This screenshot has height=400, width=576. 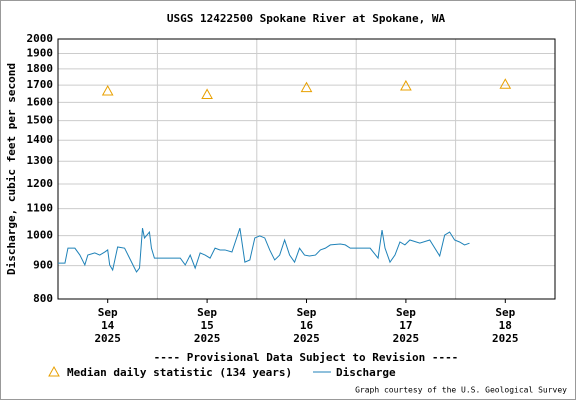 I want to click on y-tick-label: 1300, so click(x=40, y=160).